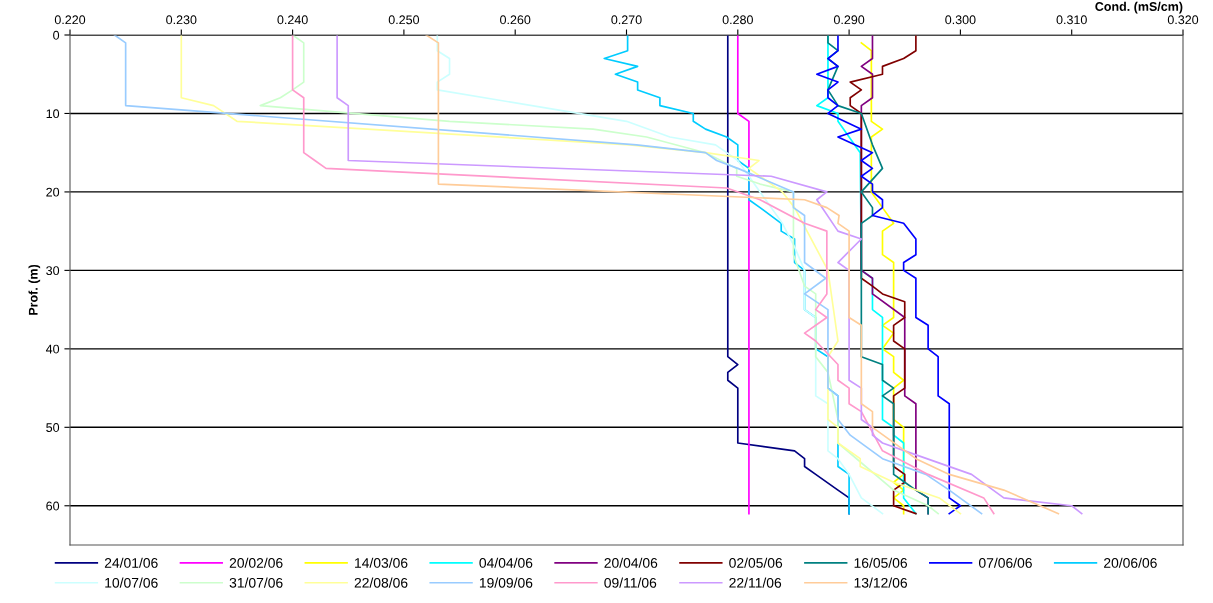 The image size is (1213, 603). What do you see at coordinates (630, 582) in the screenshot?
I see `legend-label: 09/11/06` at bounding box center [630, 582].